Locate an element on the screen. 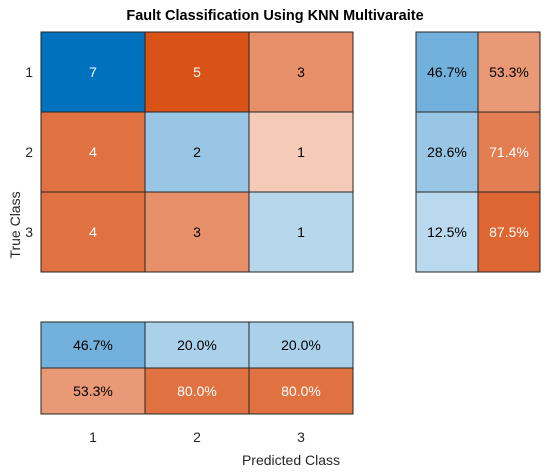 The width and height of the screenshot is (550, 475). matrix-cell-r2-c2 is located at coordinates (197, 152).